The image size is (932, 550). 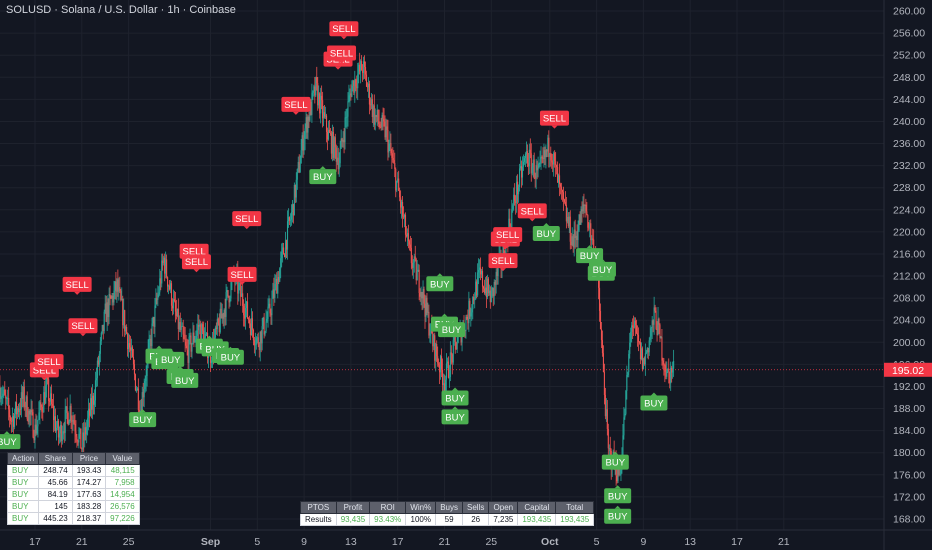 I want to click on trade-row: BUY 145 183.28 26,576, so click(x=73, y=506).